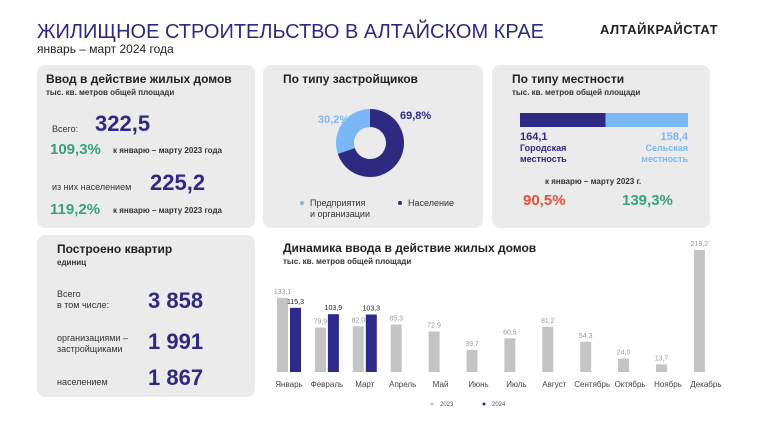 The height and width of the screenshot is (427, 760). What do you see at coordinates (178, 182) in the screenshot?
I see `value: 225,2` at bounding box center [178, 182].